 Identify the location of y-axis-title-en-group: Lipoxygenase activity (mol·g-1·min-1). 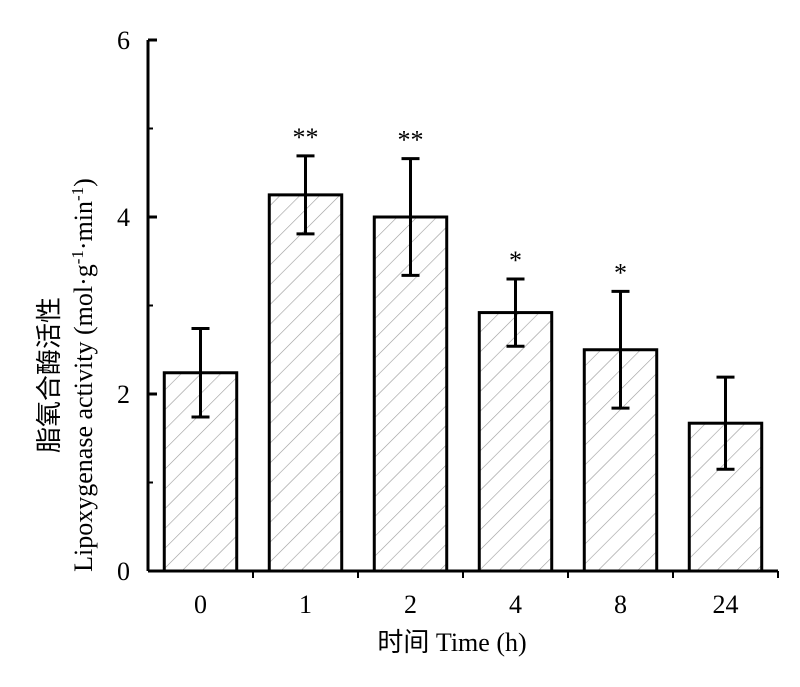
(83, 375).